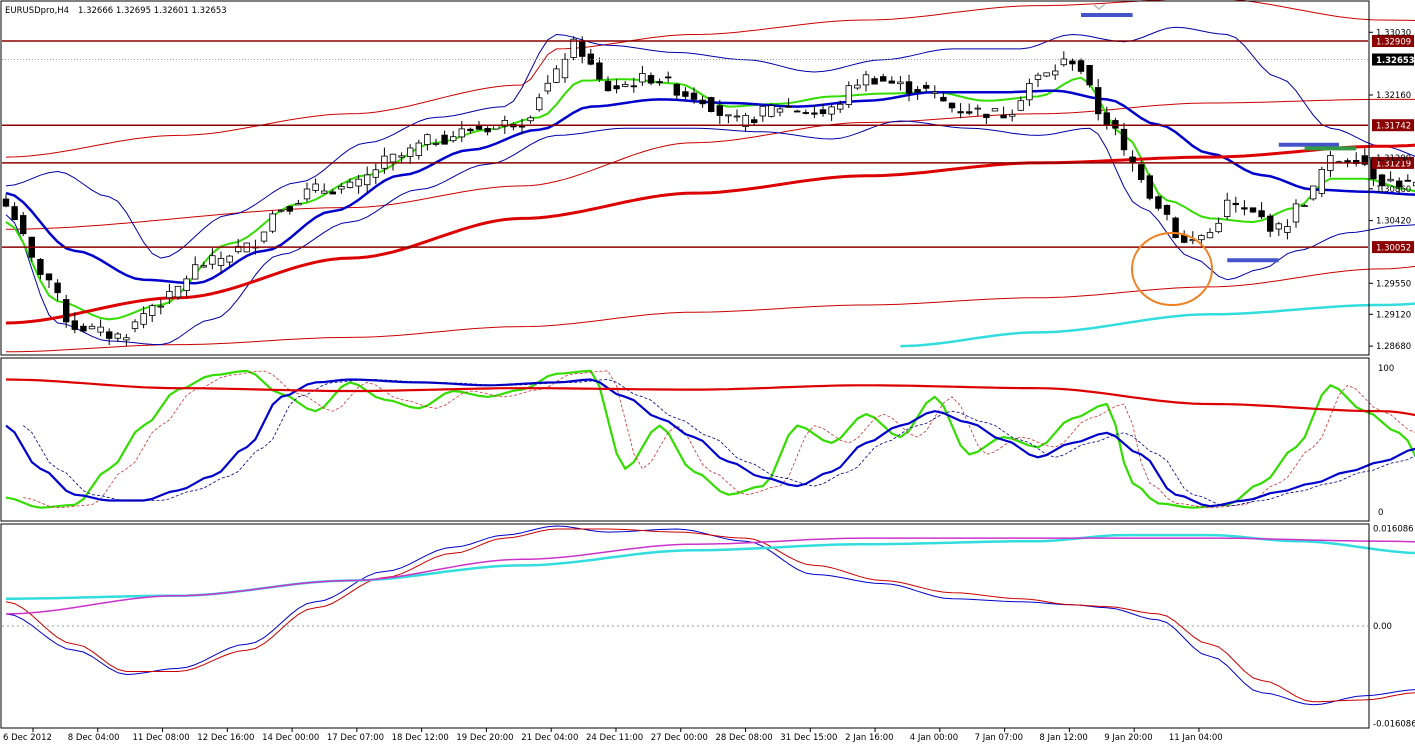 Image resolution: width=1415 pixels, height=746 pixels. I want to click on price-tick-label: 1.28680, so click(1393, 347).